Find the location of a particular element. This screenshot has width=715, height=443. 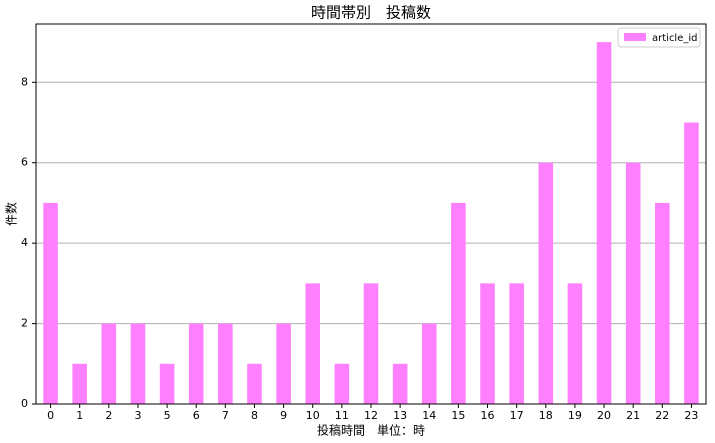

legend-swatch is located at coordinates (635, 37).